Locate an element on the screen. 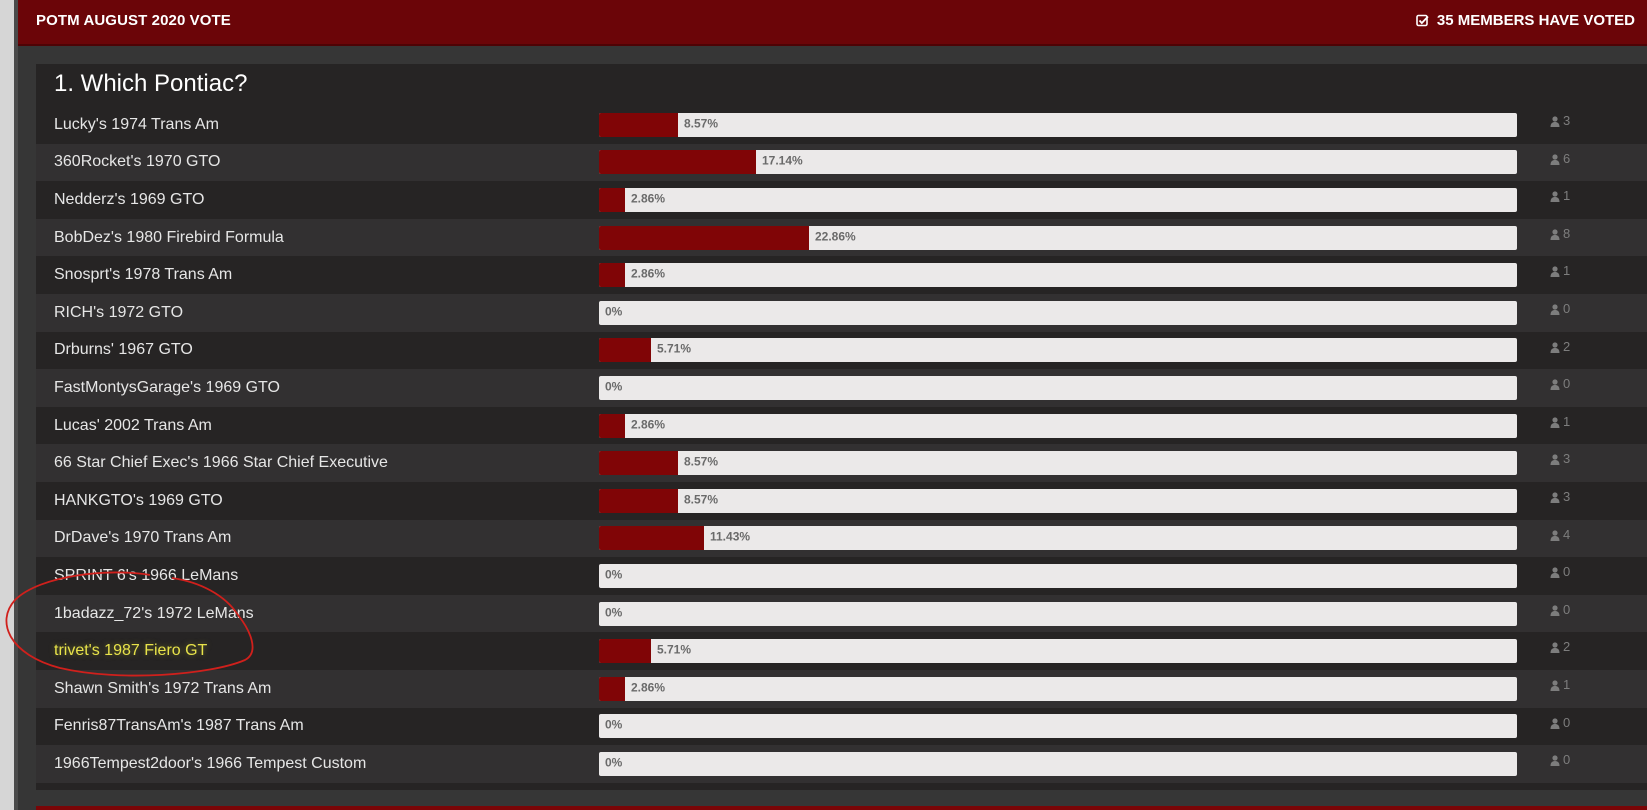  poll-option-label: FastMontysGarage's 1969 GTO is located at coordinates (167, 387).